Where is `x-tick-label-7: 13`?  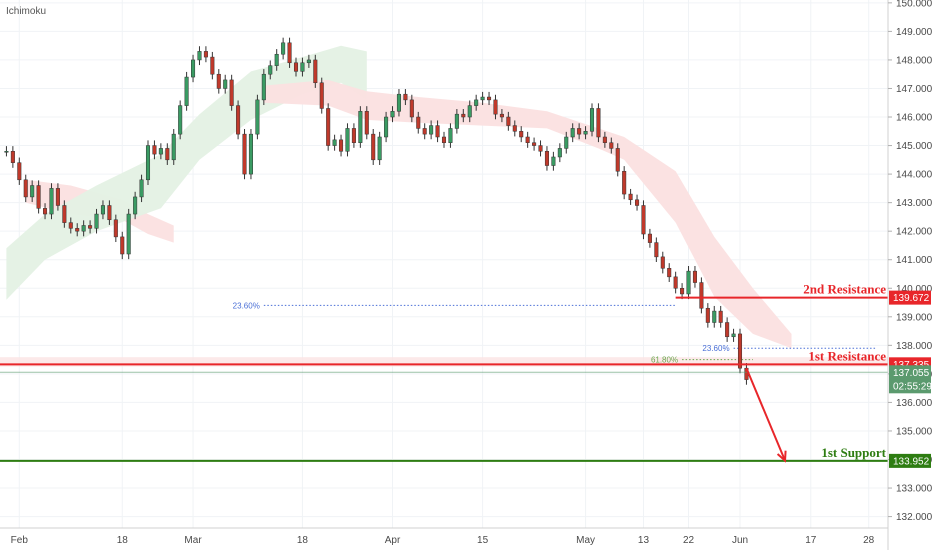 x-tick-label-7: 13 is located at coordinates (644, 540).